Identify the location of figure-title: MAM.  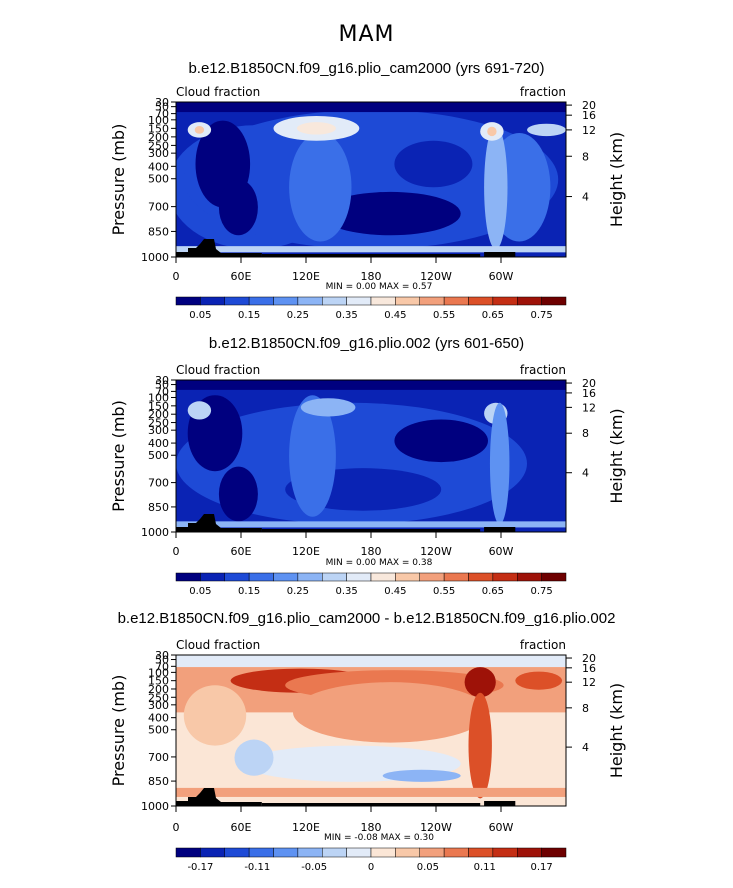
(366, 34).